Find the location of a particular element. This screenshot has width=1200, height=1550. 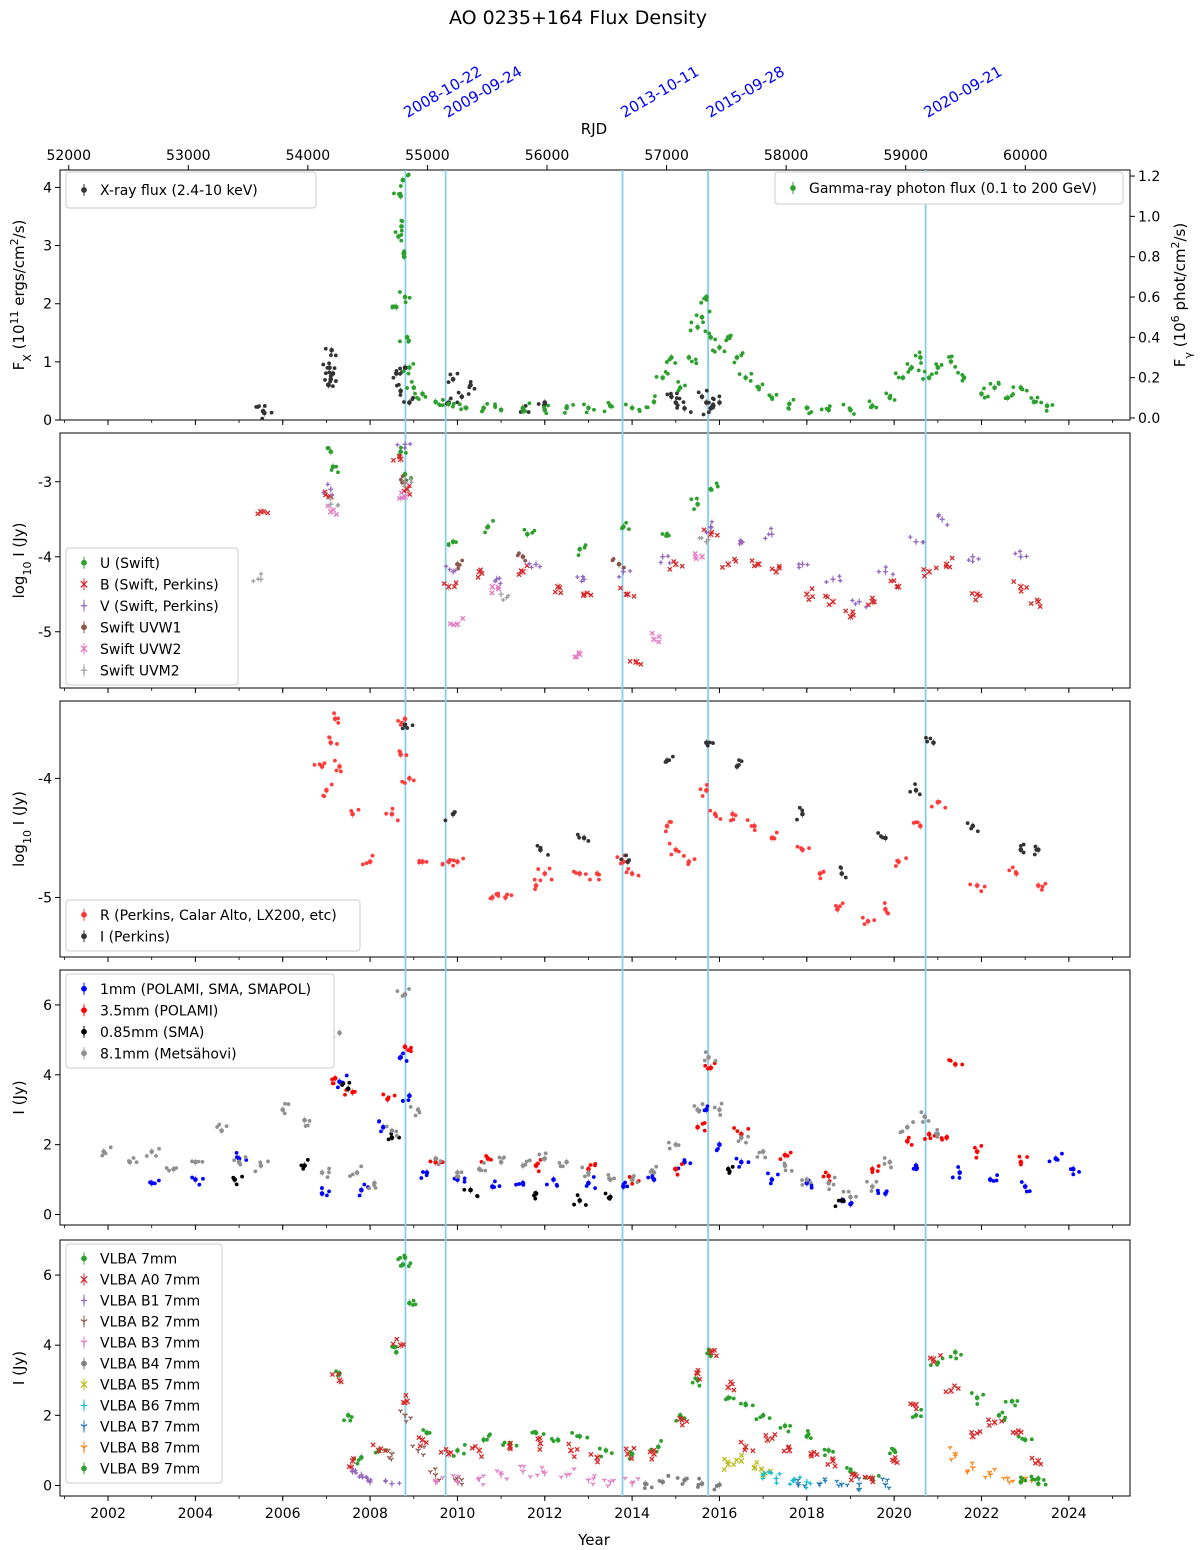

legend-frame is located at coordinates (213, 925).